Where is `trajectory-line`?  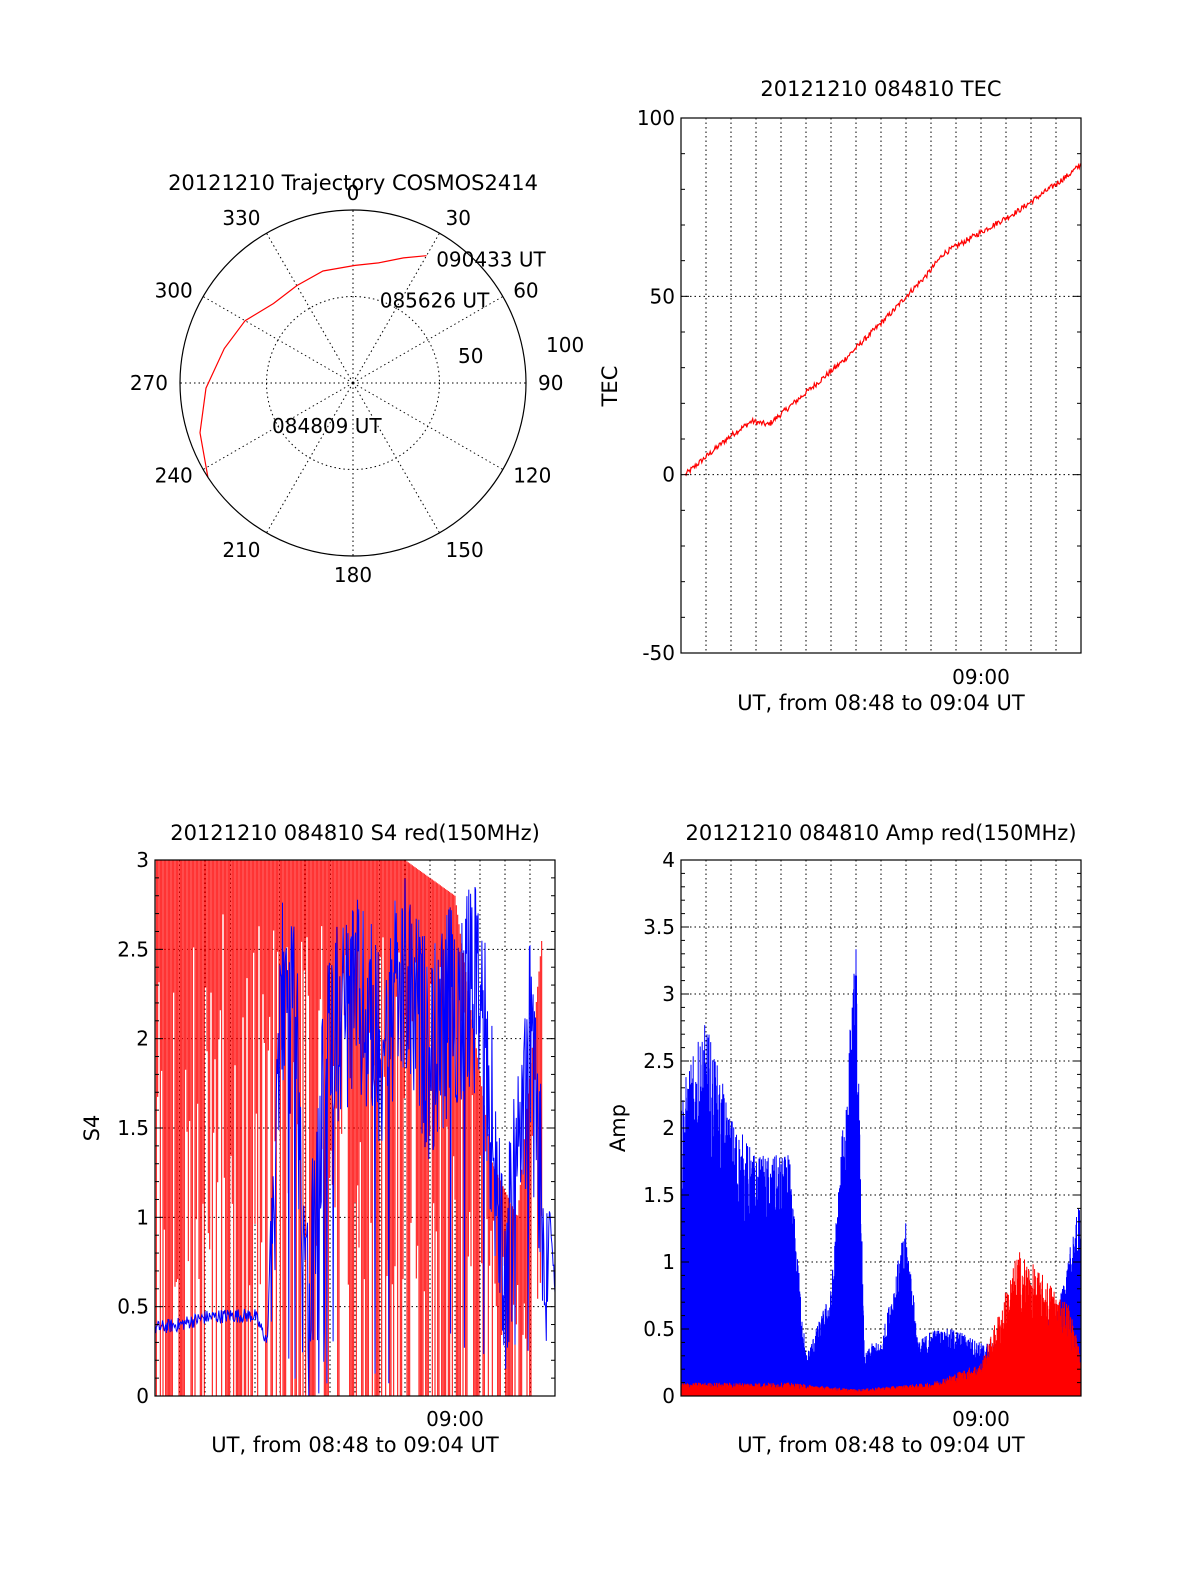
trajectory-line is located at coordinates (313, 366).